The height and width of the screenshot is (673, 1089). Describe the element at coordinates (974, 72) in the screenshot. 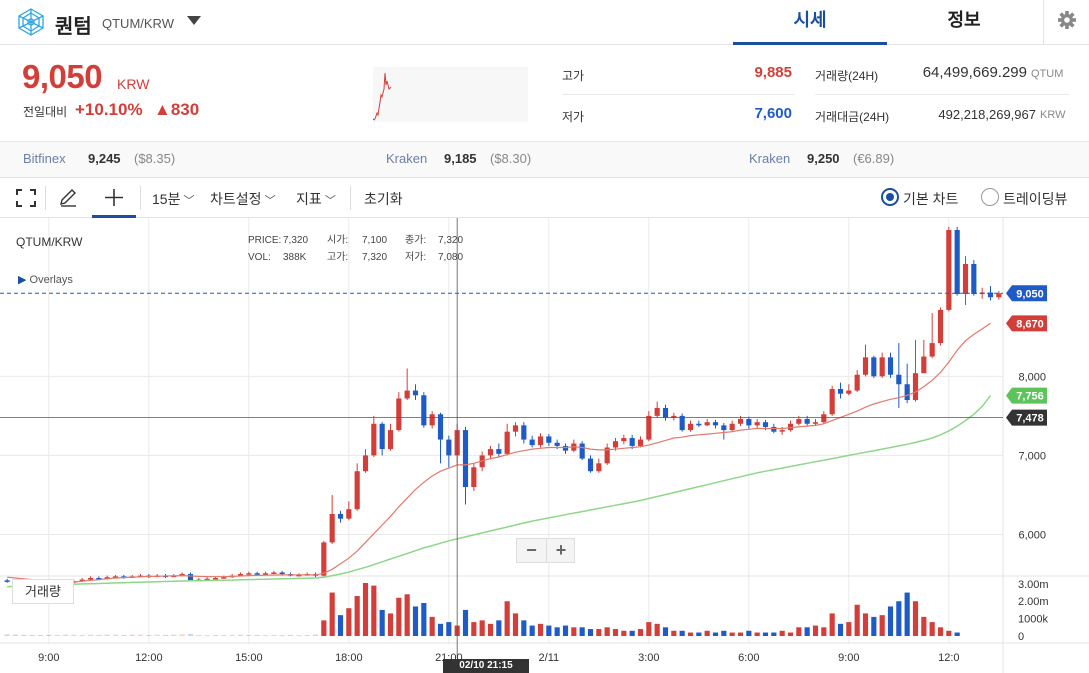

I see `volume-value: 64,499,669.299` at that location.